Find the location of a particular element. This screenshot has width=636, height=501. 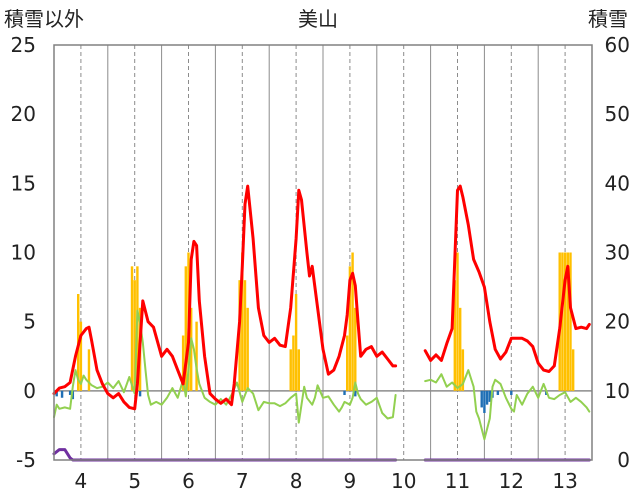

right-tick-label: 0 is located at coordinates (623, 460).